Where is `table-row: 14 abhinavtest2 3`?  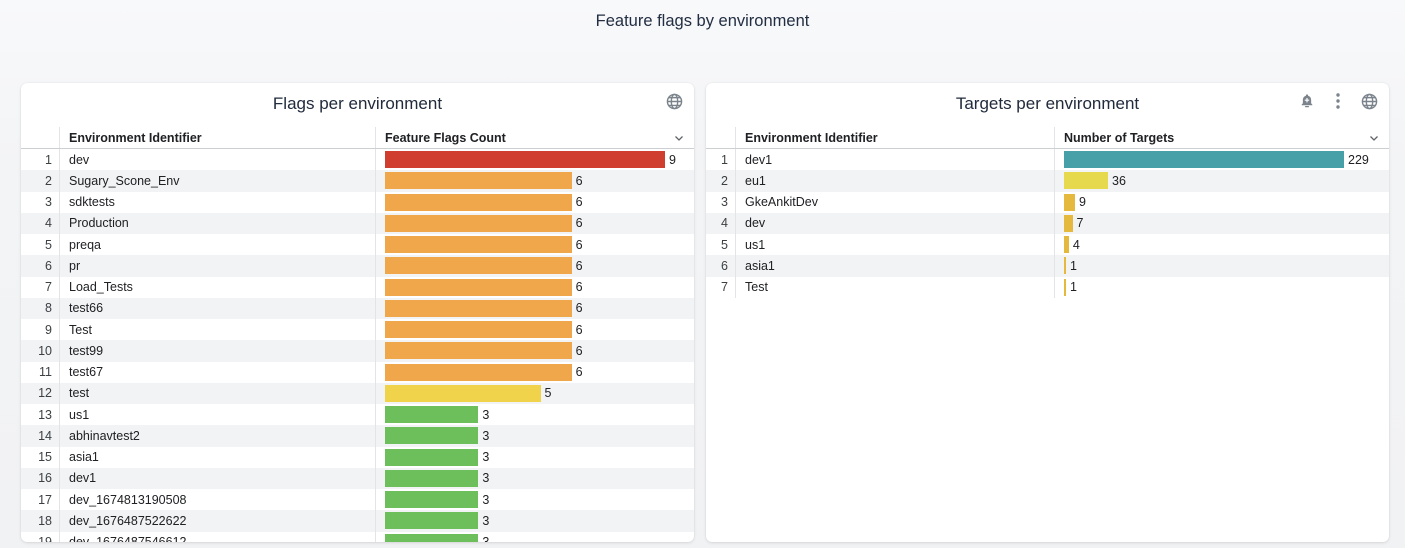 table-row: 14 abhinavtest2 3 is located at coordinates (357, 436).